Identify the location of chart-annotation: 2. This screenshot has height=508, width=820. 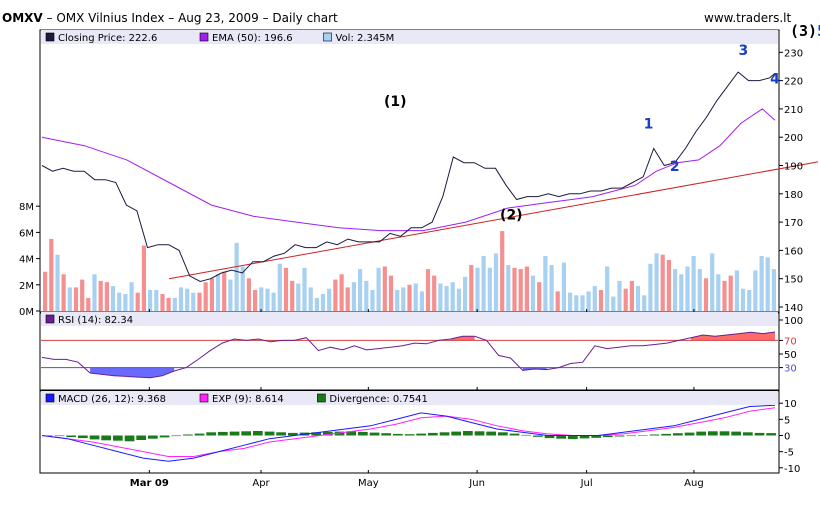
(675, 167).